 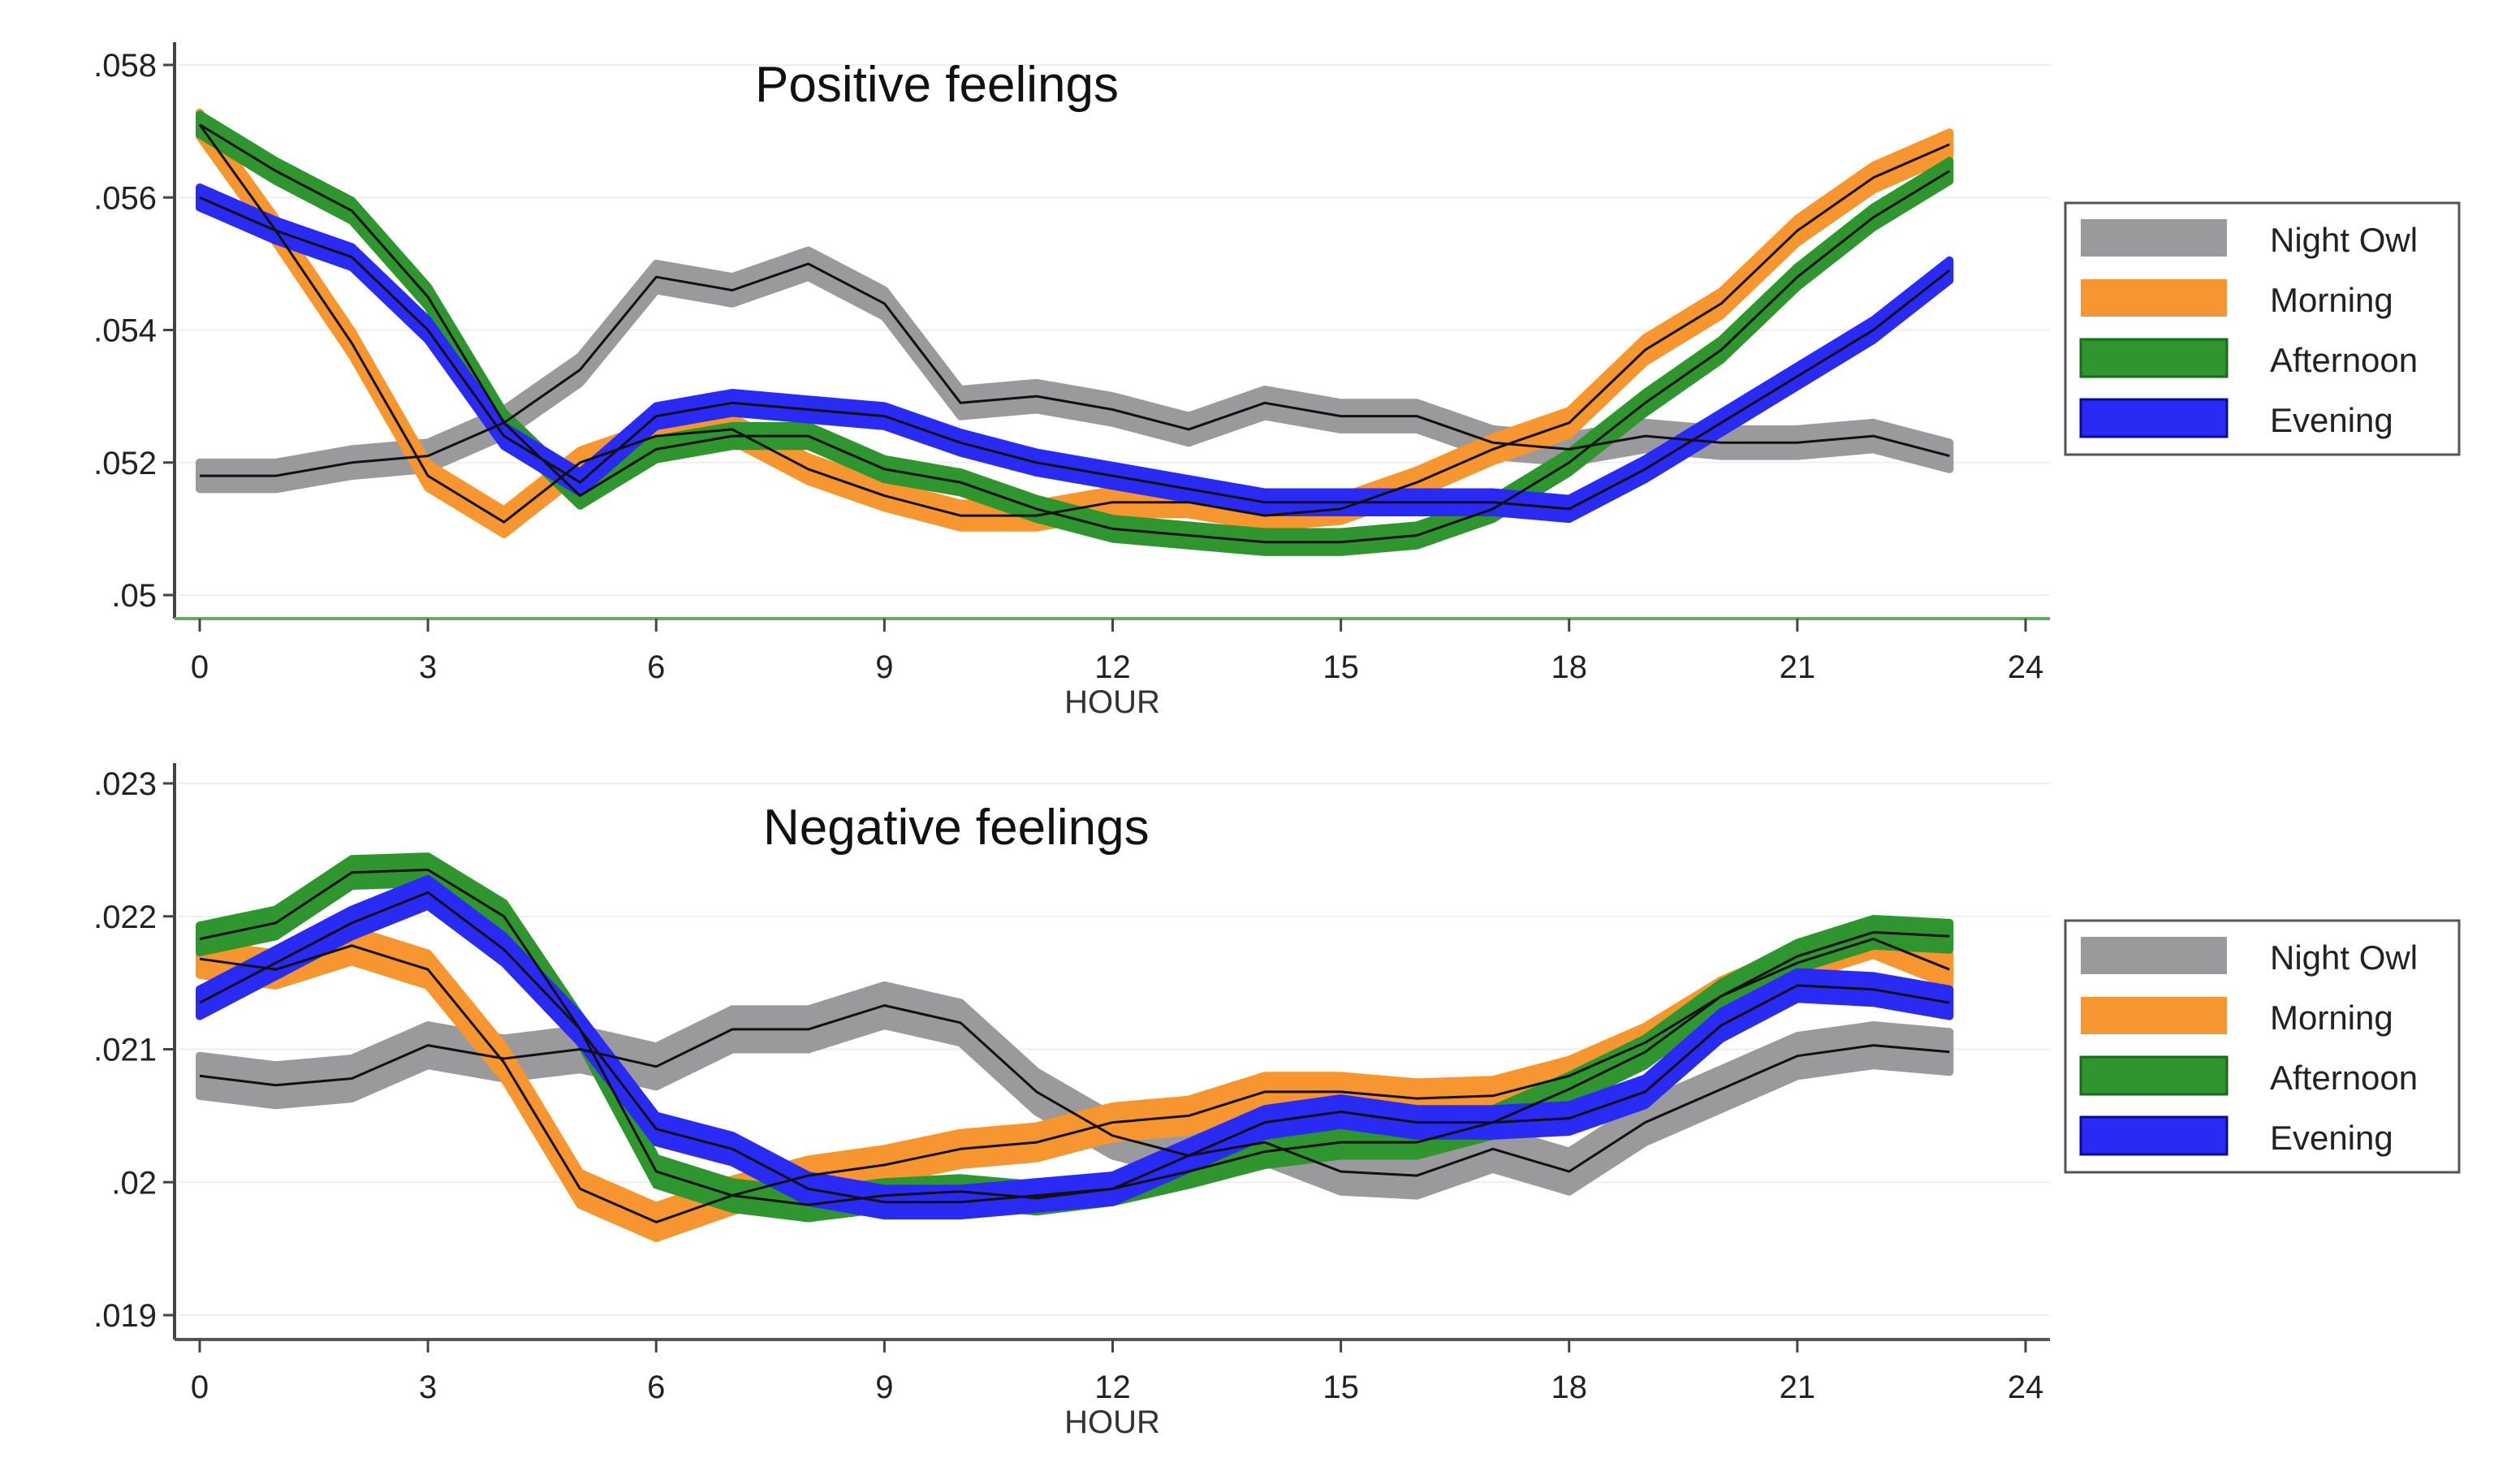 I want to click on y-tick-label: .021, so click(x=125, y=1050).